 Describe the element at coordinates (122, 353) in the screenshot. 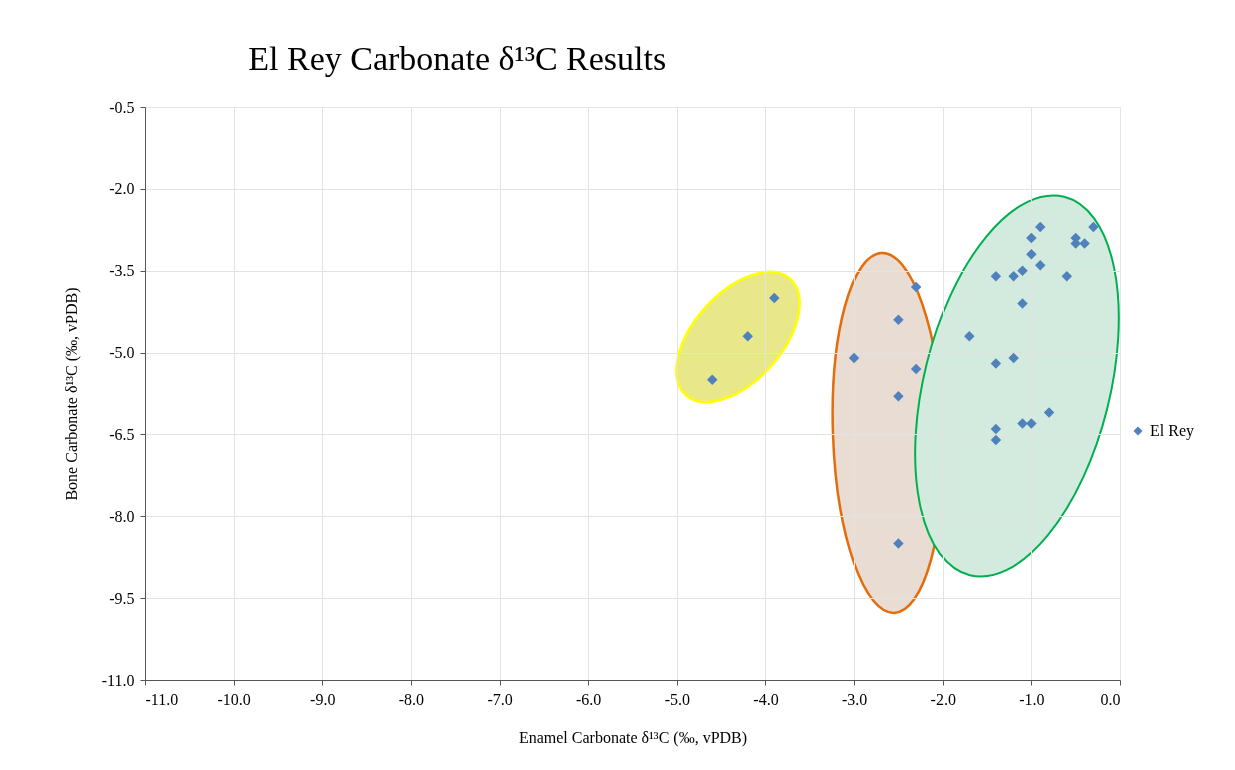

I see `y-tick-label: -5.0` at that location.